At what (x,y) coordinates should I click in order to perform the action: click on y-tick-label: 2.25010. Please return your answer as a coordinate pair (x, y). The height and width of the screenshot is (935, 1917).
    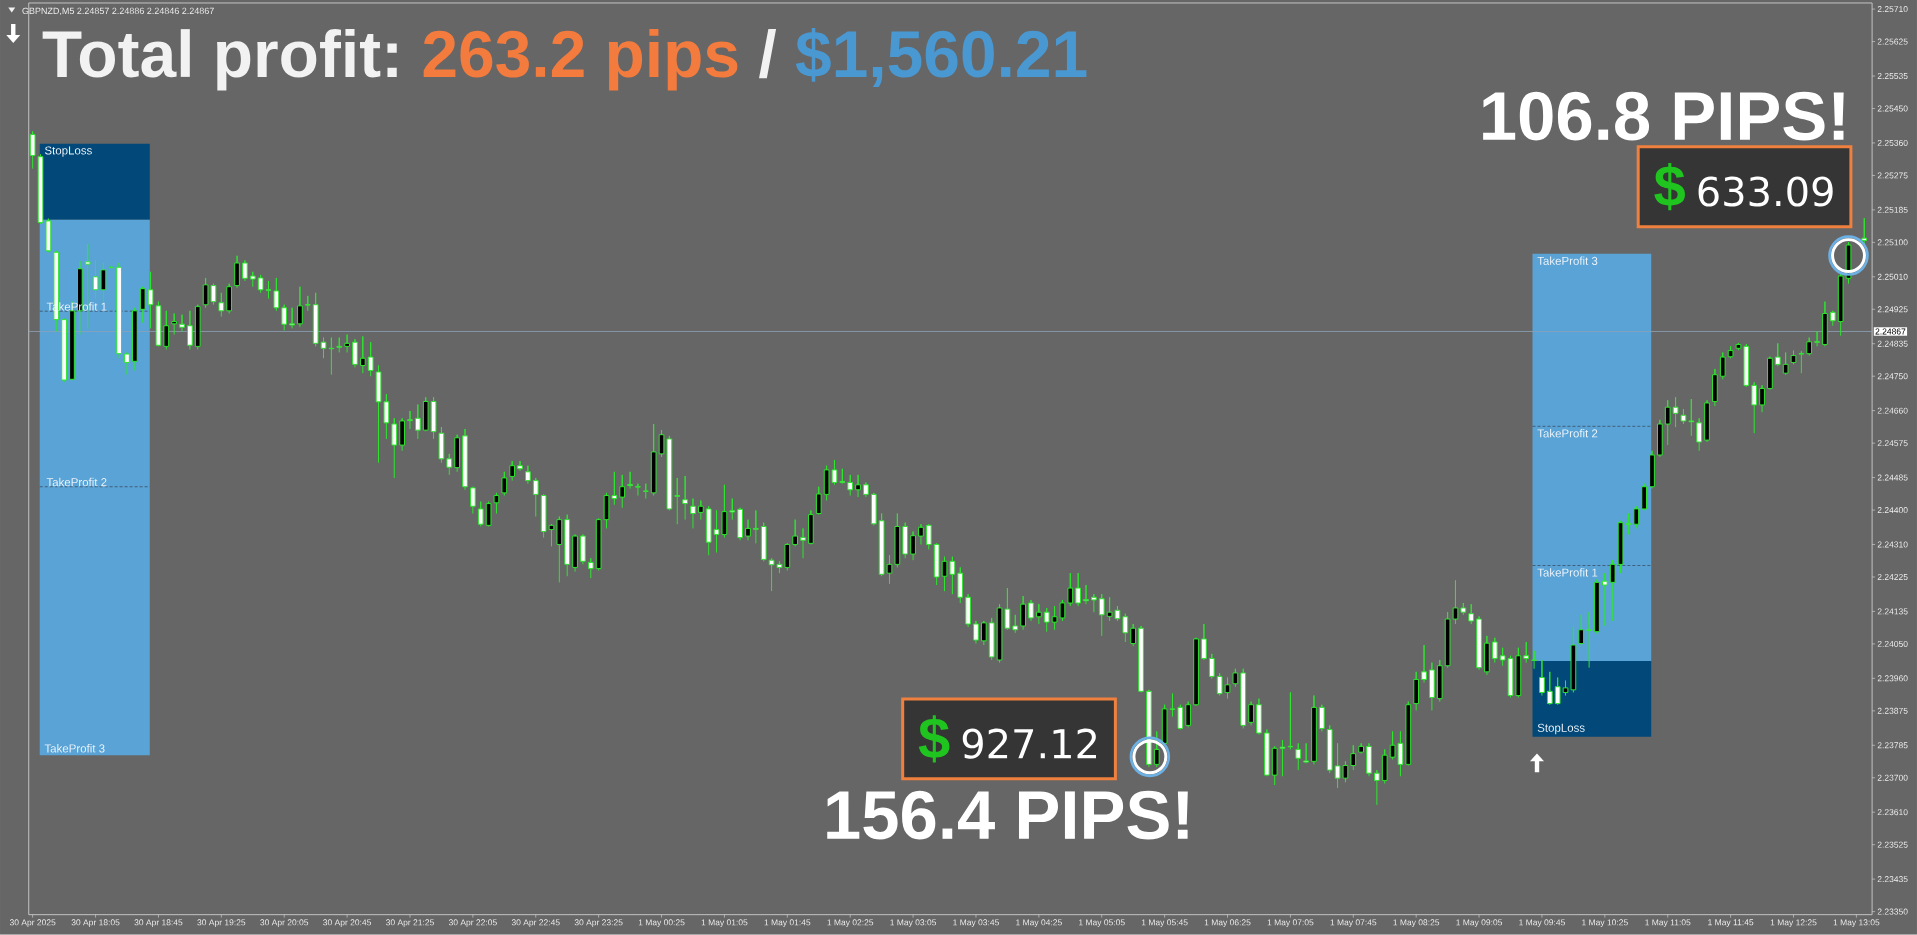
    Looking at the image, I should click on (1892, 276).